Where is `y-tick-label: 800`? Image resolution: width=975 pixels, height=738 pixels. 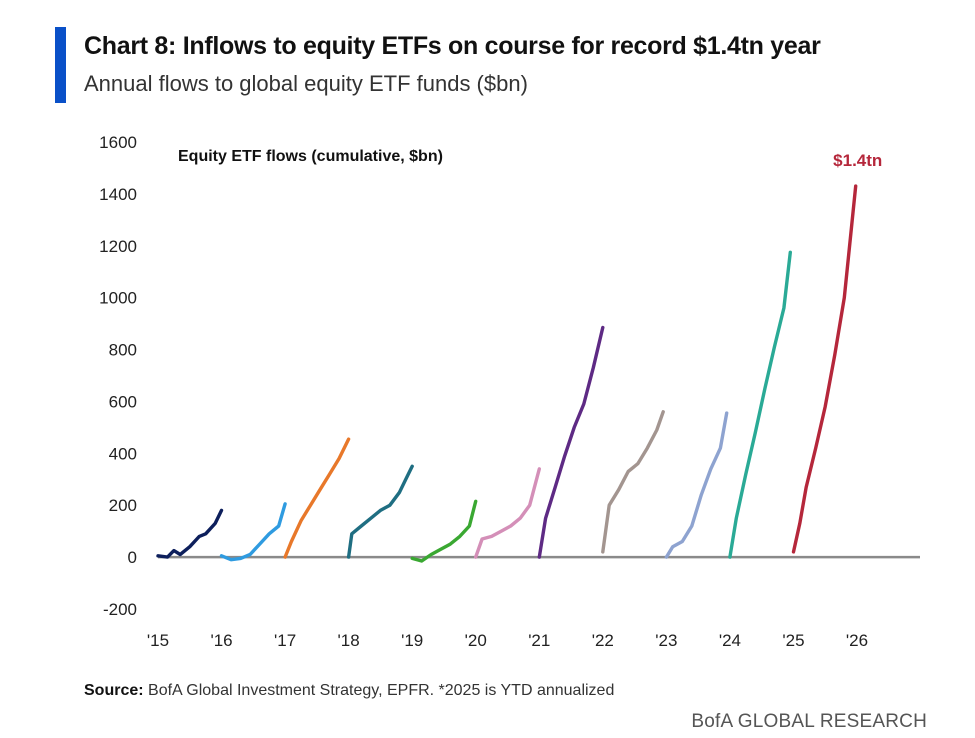
y-tick-label: 800 is located at coordinates (123, 350).